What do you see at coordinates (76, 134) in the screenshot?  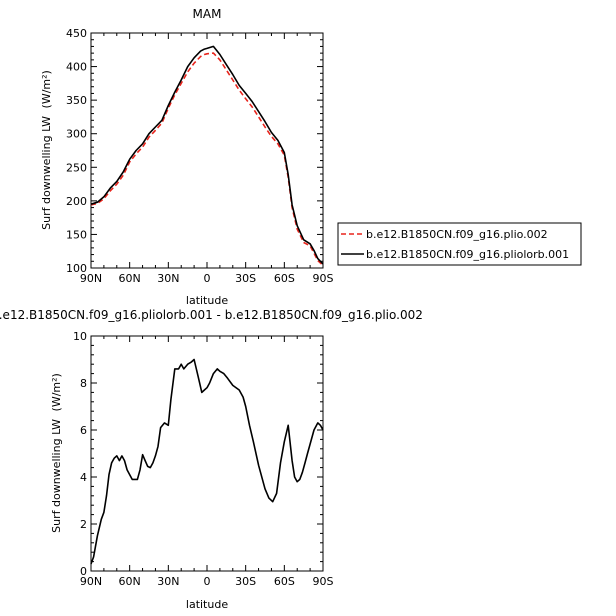 I see `top-chart-y-tick-label: 300` at bounding box center [76, 134].